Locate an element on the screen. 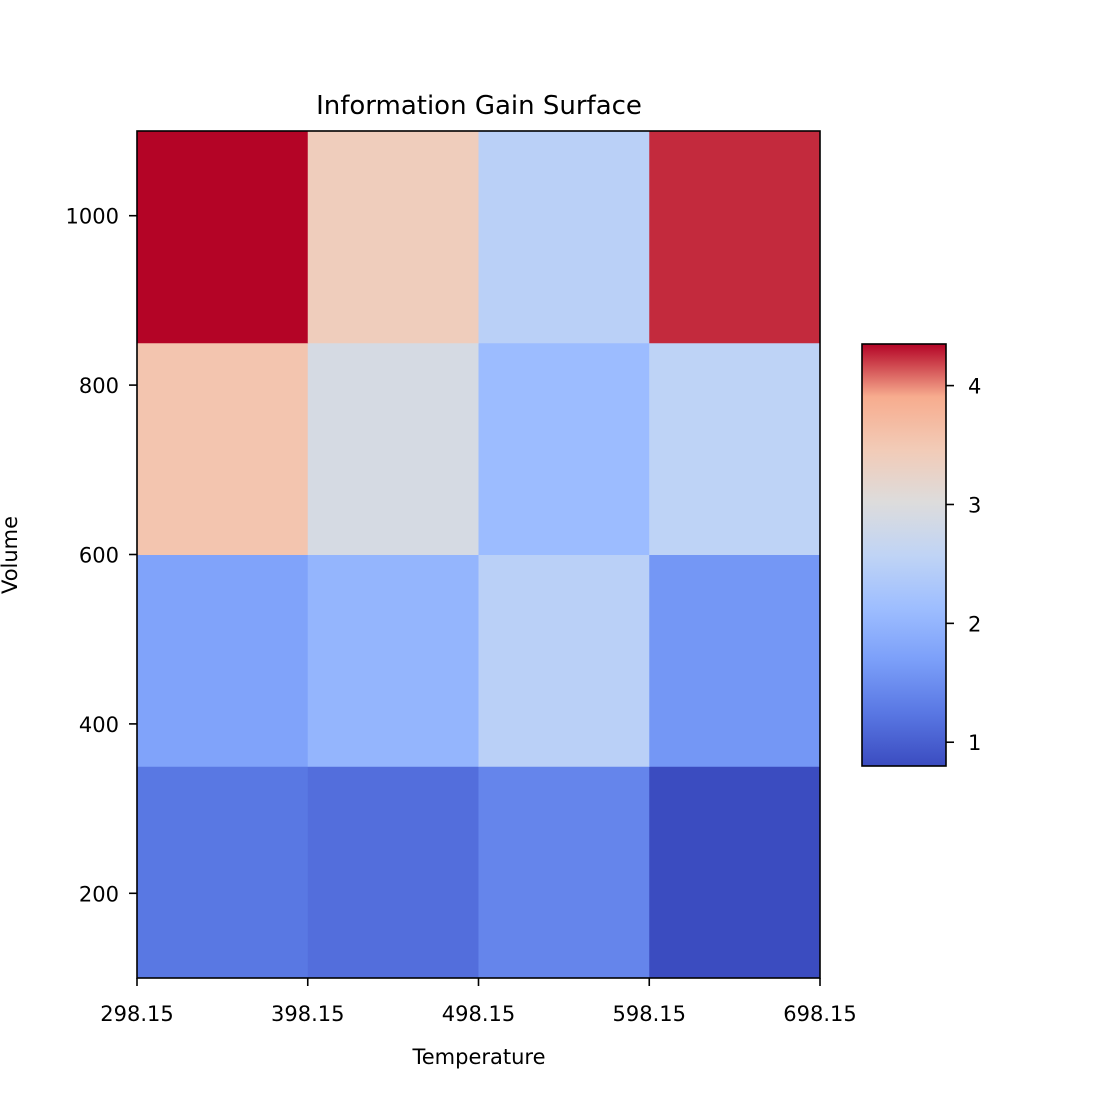 The image size is (1100, 1100). x-tick-label: 598.15 is located at coordinates (649, 1014).